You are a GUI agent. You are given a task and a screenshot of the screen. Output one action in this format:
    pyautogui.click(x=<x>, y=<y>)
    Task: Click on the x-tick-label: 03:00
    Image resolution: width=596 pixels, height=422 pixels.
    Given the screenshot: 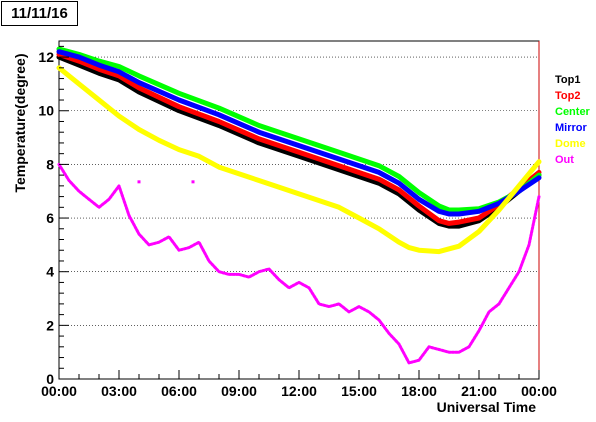 What is the action you would take?
    pyautogui.click(x=119, y=391)
    